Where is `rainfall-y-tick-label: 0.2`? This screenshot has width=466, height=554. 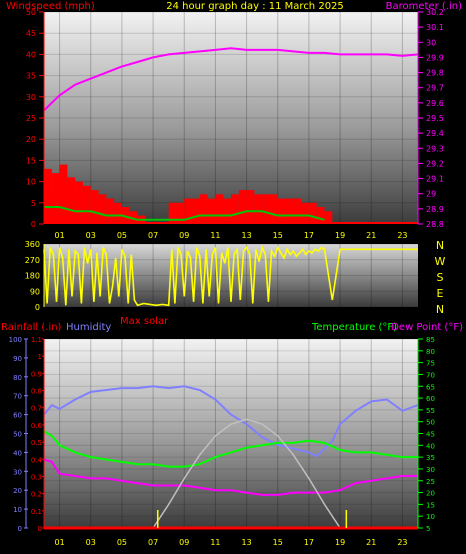
rainfall-y-tick-label: 0.2 is located at coordinates (36, 495).